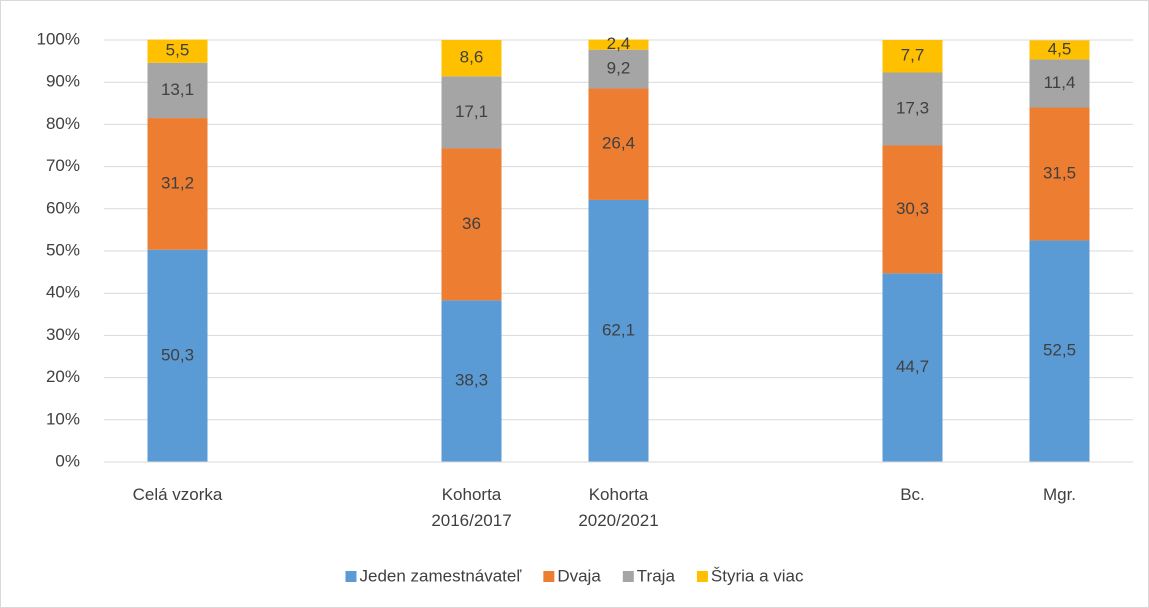 This screenshot has height=608, width=1149. I want to click on legend-label: Jeden zamestnávateľ, so click(440, 575).